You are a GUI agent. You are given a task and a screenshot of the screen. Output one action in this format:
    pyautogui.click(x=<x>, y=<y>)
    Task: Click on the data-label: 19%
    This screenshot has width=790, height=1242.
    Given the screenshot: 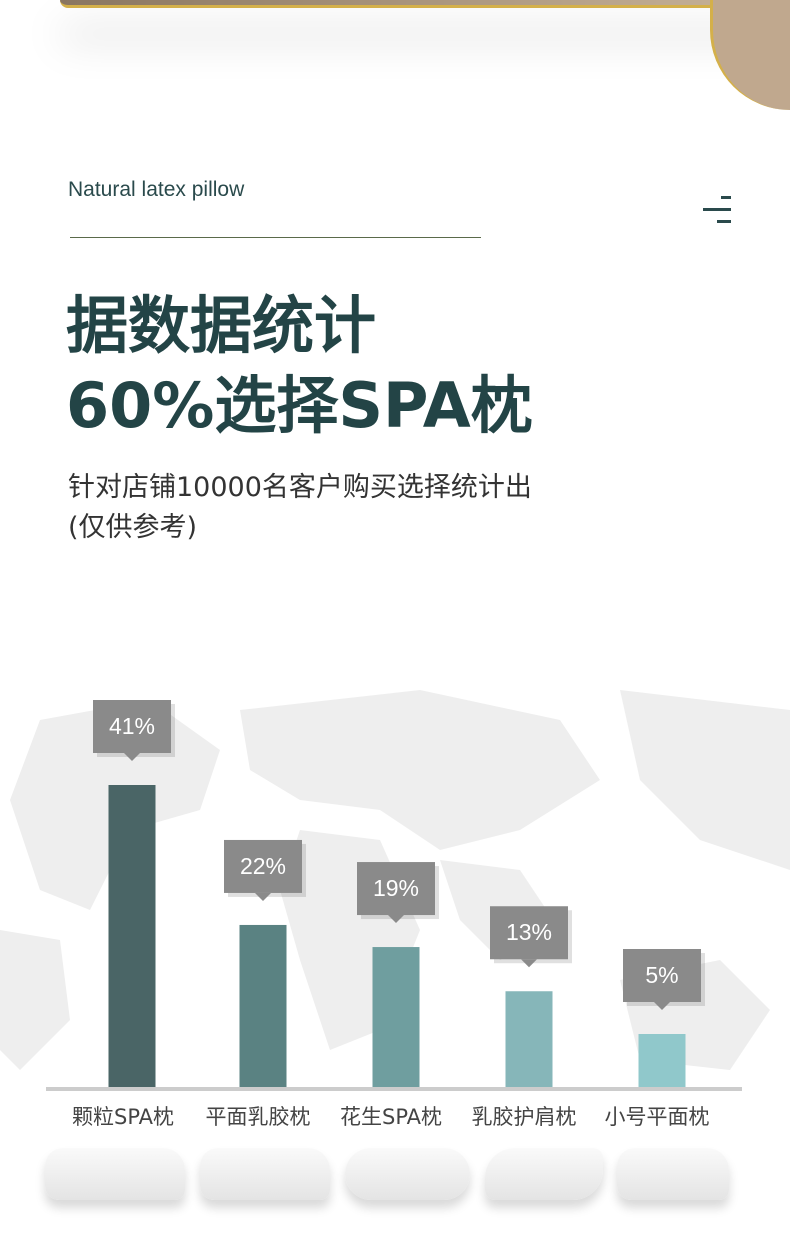 What is the action you would take?
    pyautogui.click(x=396, y=888)
    